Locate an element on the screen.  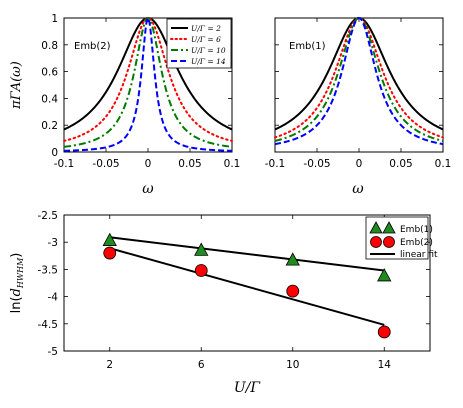
legend-label-emb1: Emb(1) is located at coordinates (416, 230).